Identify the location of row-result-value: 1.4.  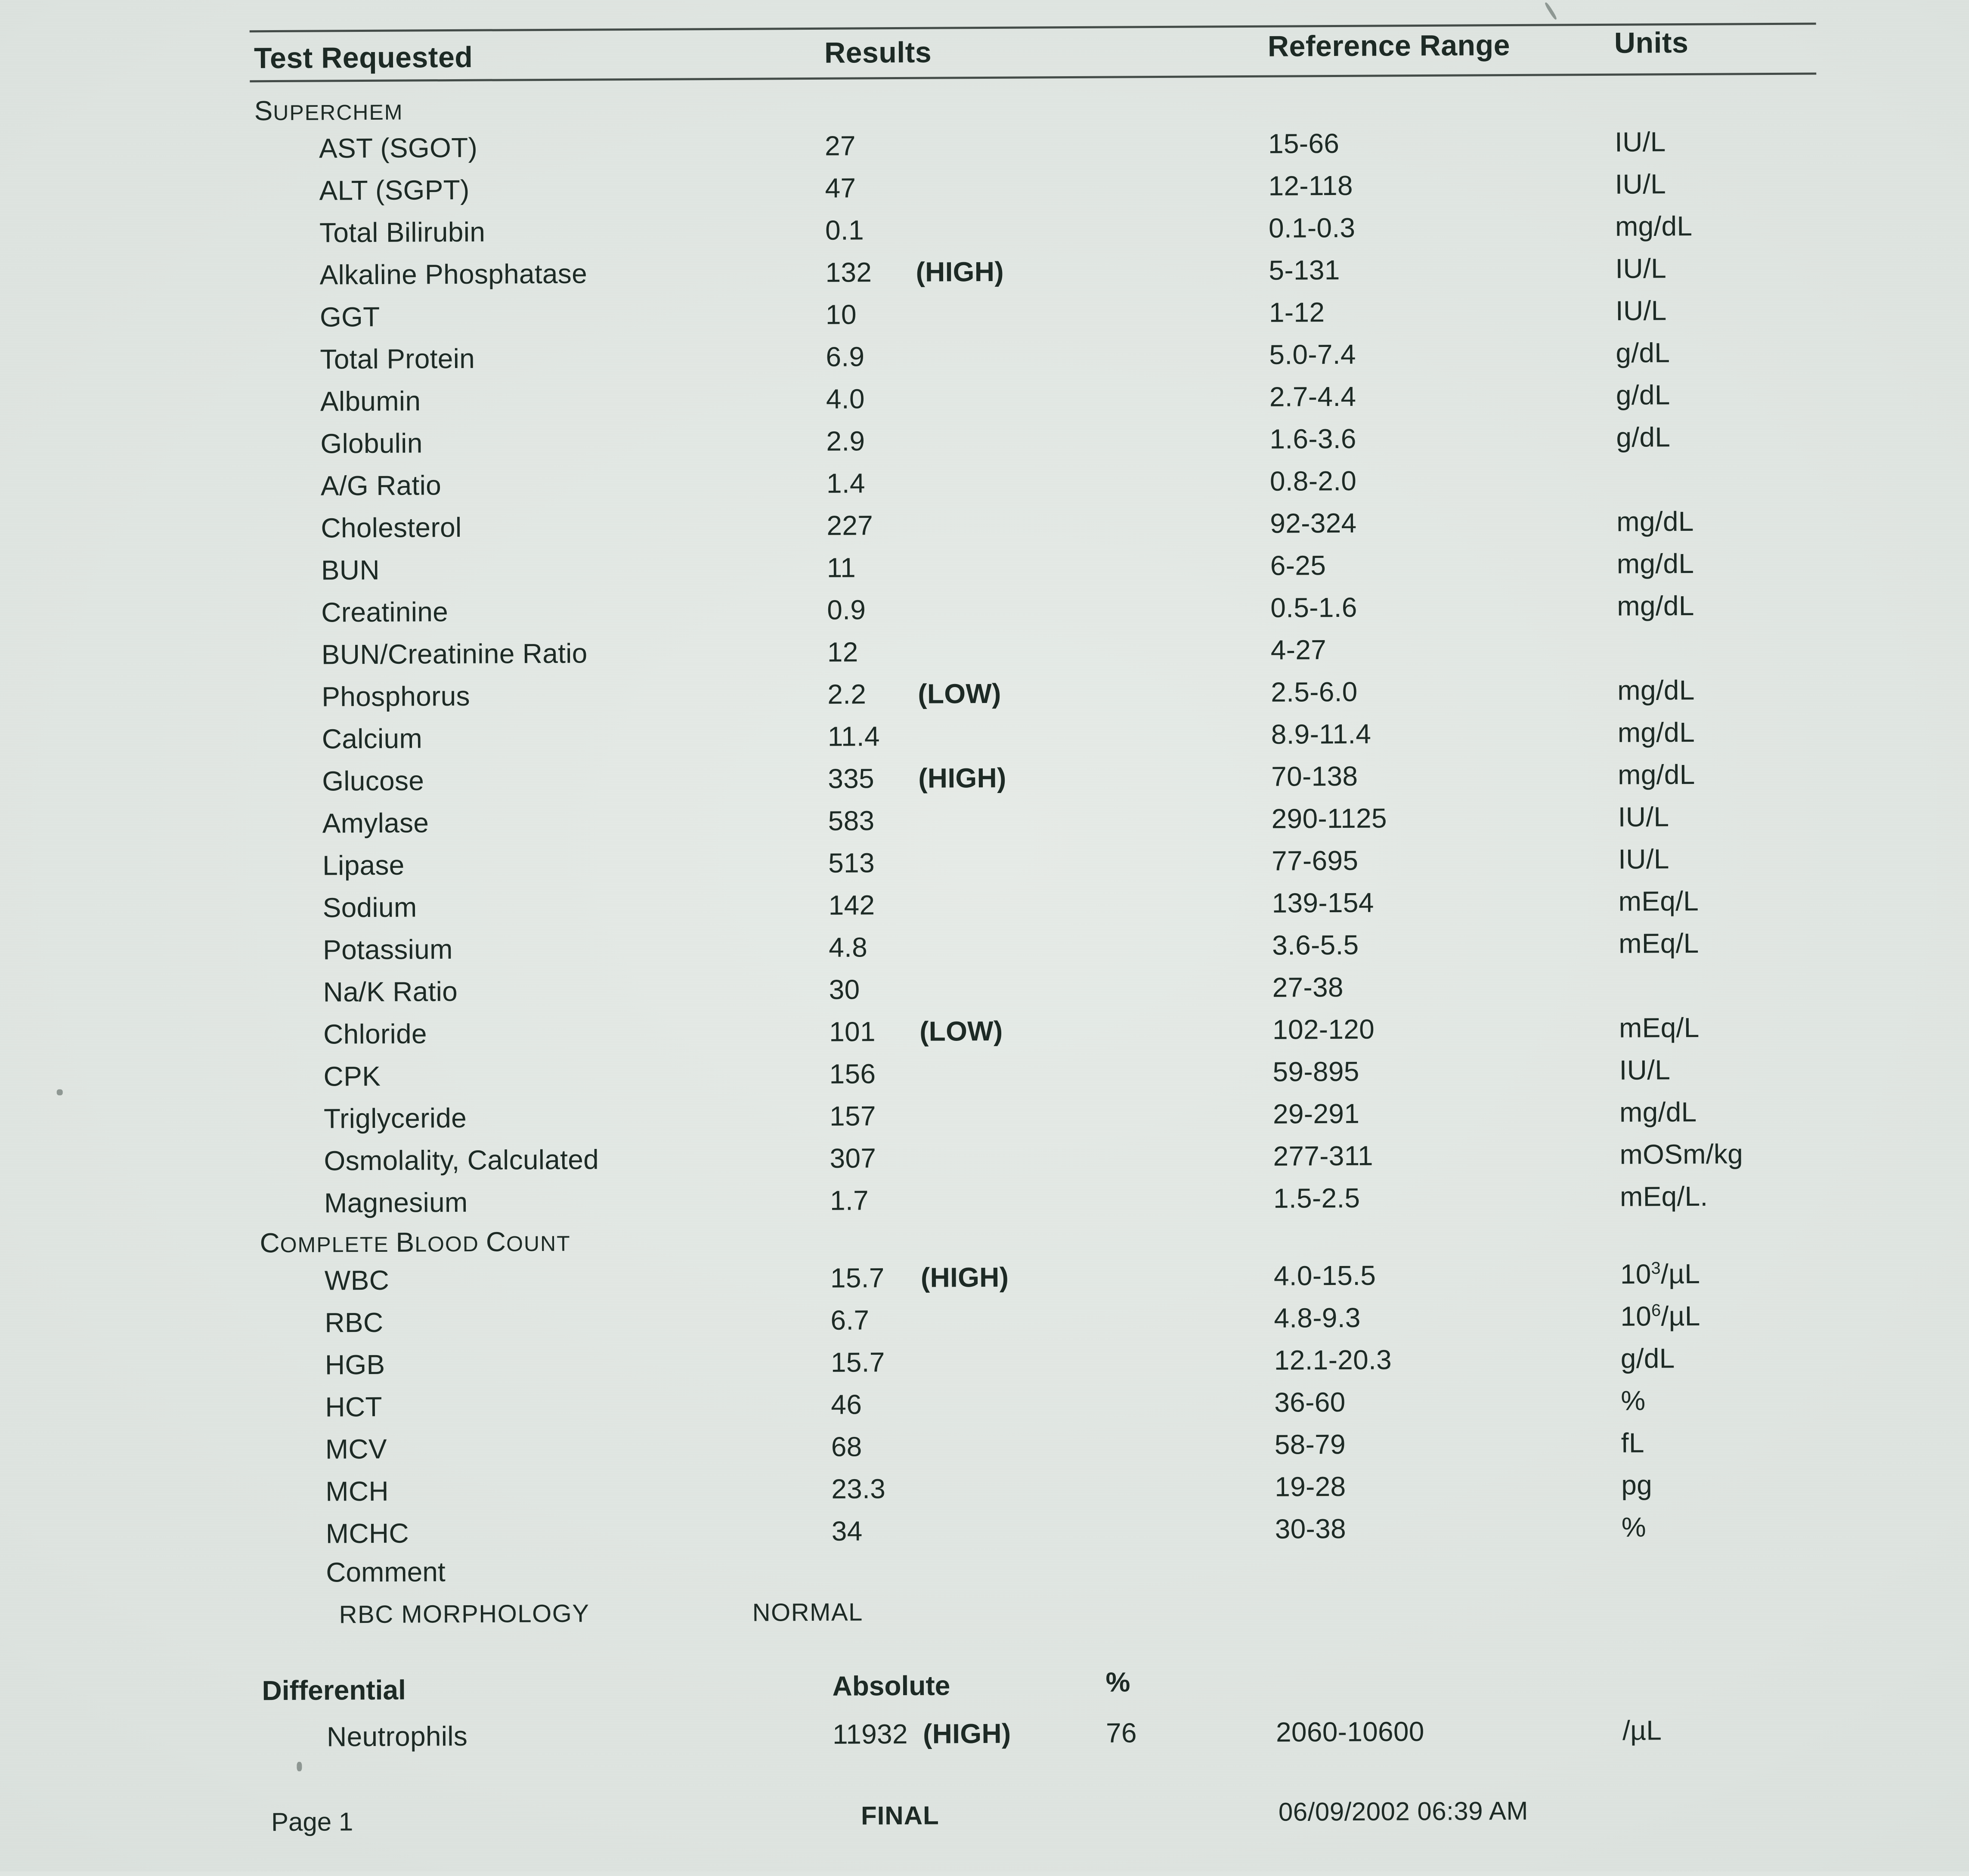
(846, 483).